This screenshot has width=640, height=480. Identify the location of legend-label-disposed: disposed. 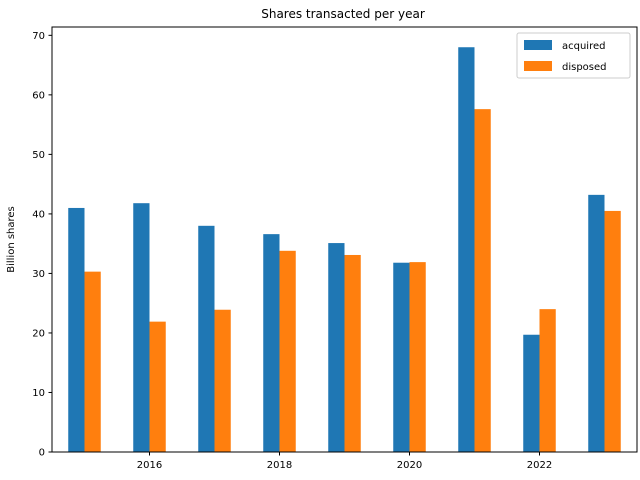
(584, 67).